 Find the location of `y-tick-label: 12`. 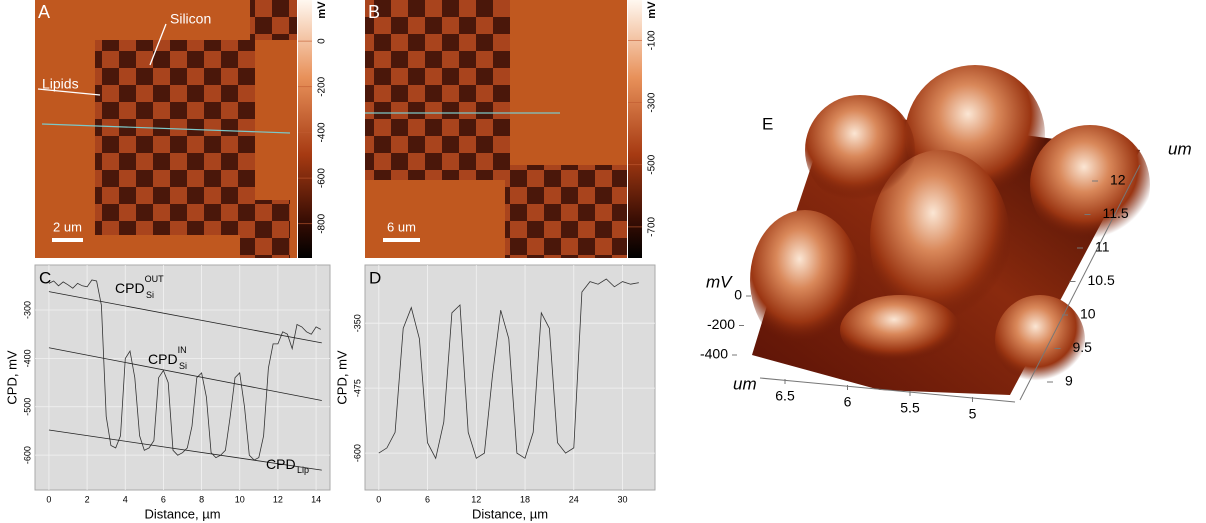

y-tick-label: 12 is located at coordinates (1118, 180).